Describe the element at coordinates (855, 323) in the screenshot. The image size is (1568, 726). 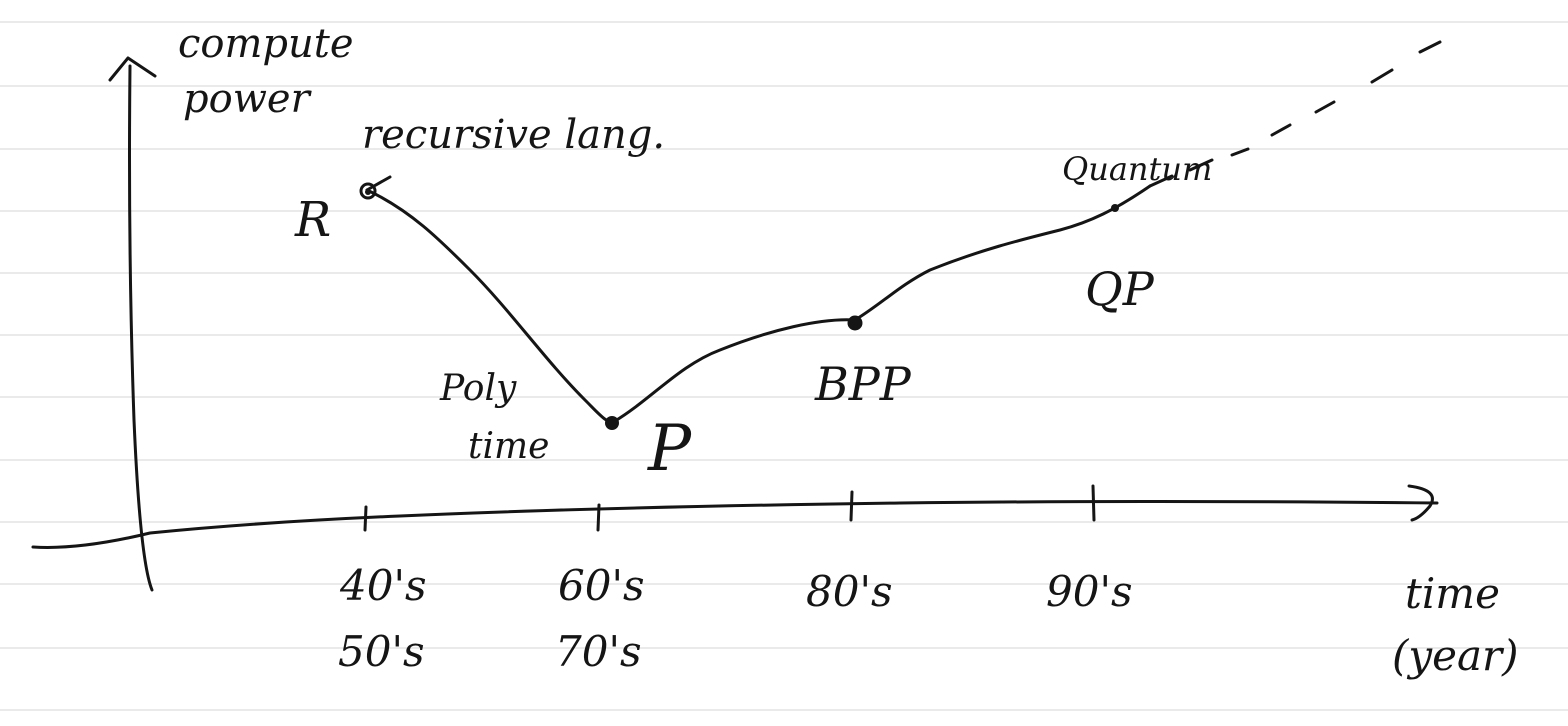
I see `point-BPP` at that location.